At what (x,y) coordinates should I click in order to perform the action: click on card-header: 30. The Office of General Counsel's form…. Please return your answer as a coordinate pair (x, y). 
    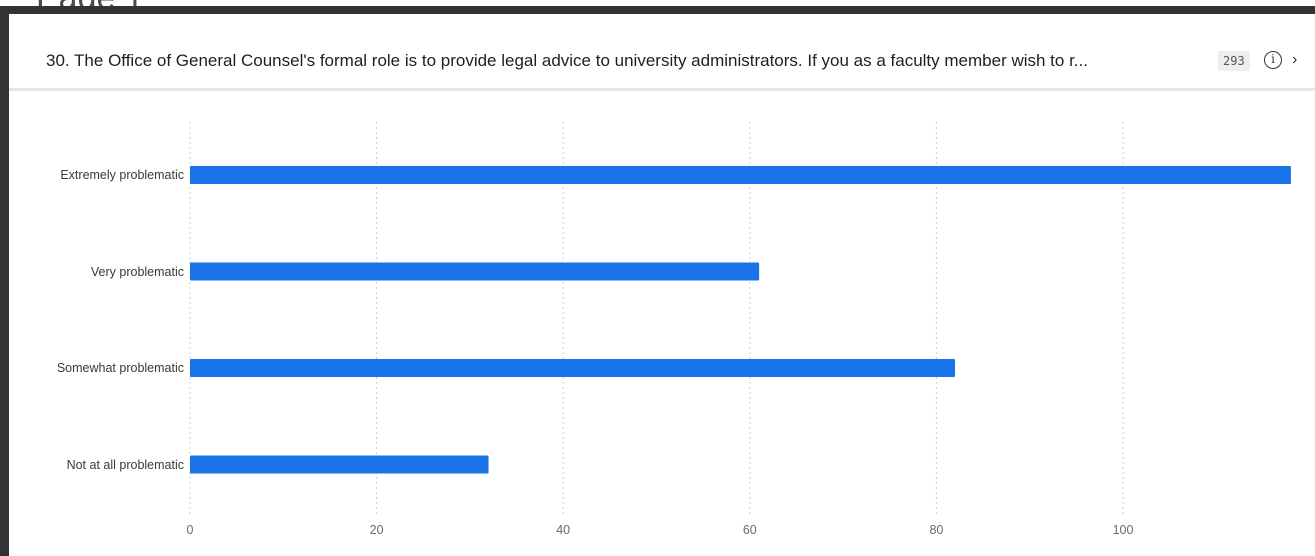
    Looking at the image, I should click on (662, 52).